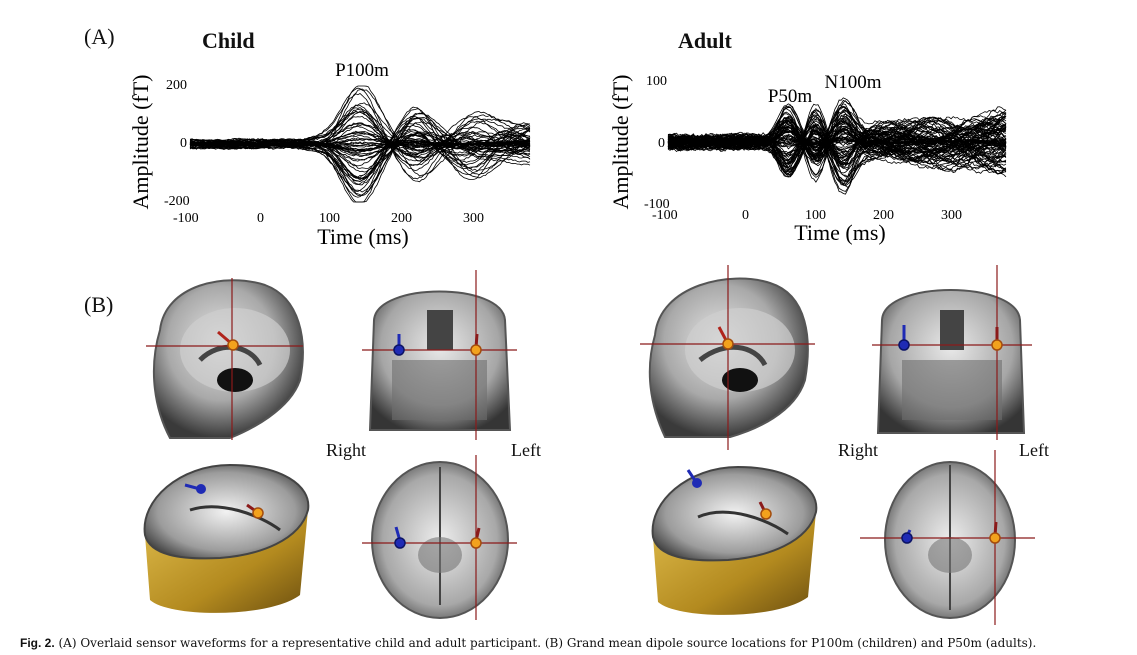 This screenshot has width=1137, height=655. What do you see at coordinates (225, 359) in the screenshot?
I see `child-sagittal-mri-image` at bounding box center [225, 359].